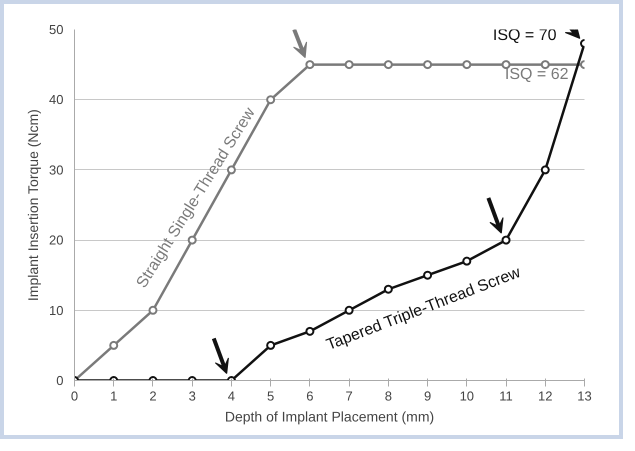 Image resolution: width=635 pixels, height=451 pixels. I want to click on y-tick-label: 40, so click(56, 100).